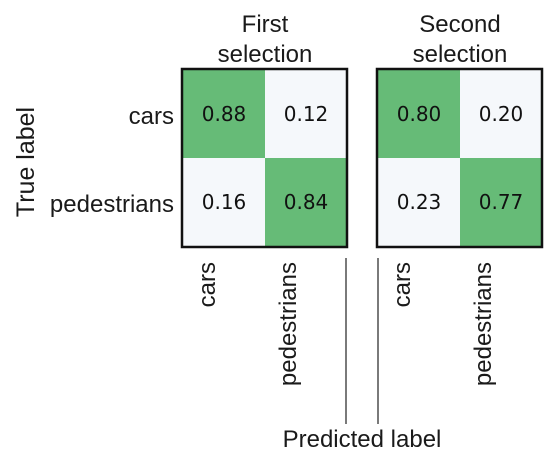  I want to click on cell-m2-r1-c1, so click(419, 114).